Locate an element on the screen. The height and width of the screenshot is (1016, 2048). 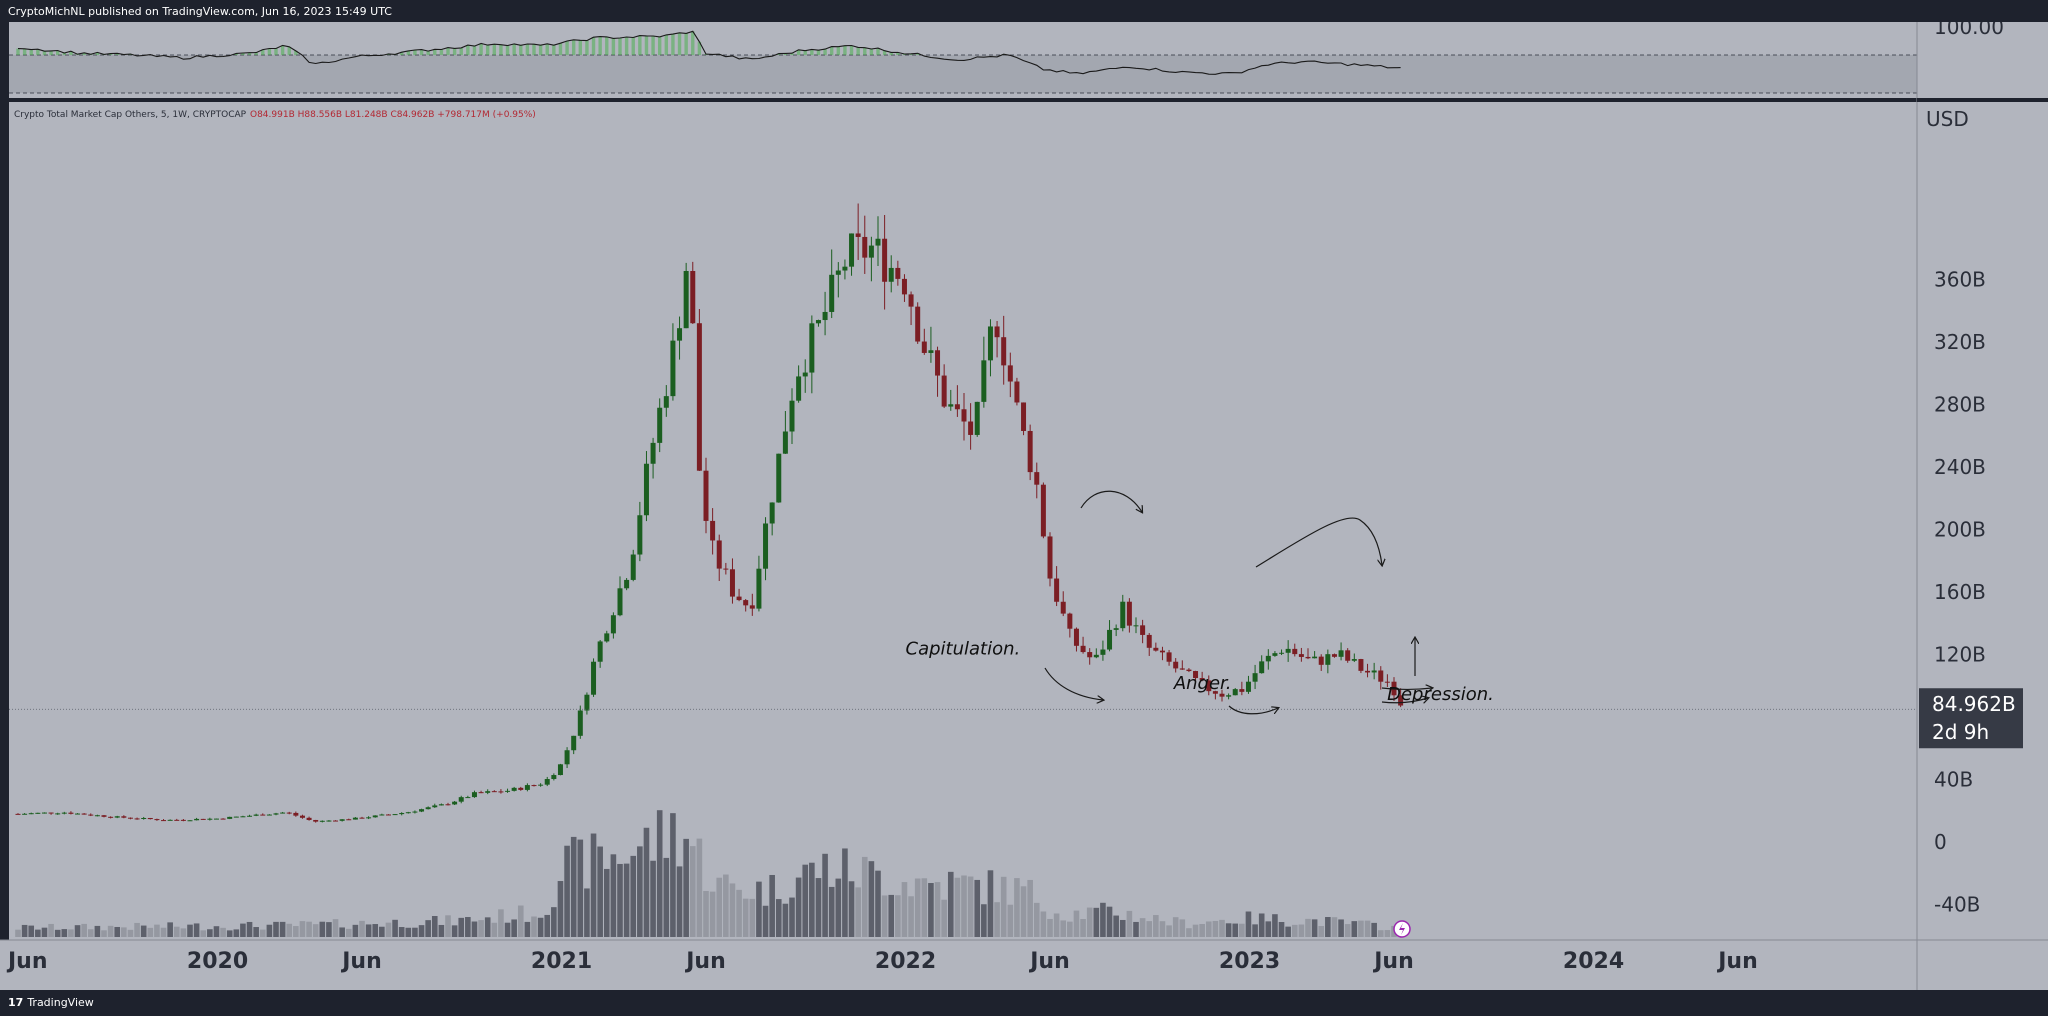
bar-countdown: 2d 9h is located at coordinates (1960, 732).